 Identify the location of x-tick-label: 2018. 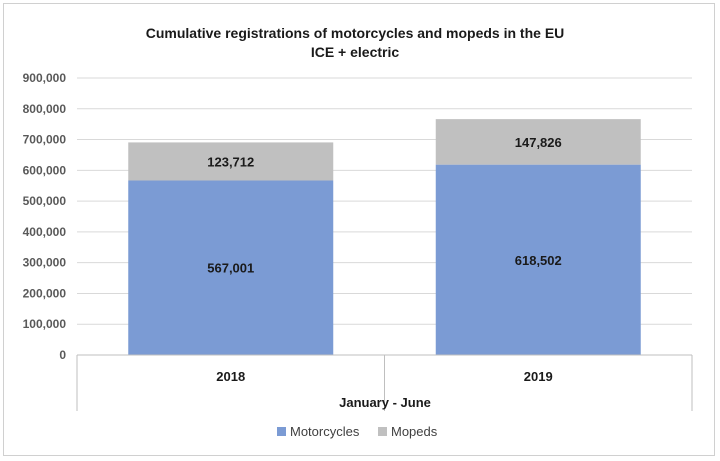
(230, 376).